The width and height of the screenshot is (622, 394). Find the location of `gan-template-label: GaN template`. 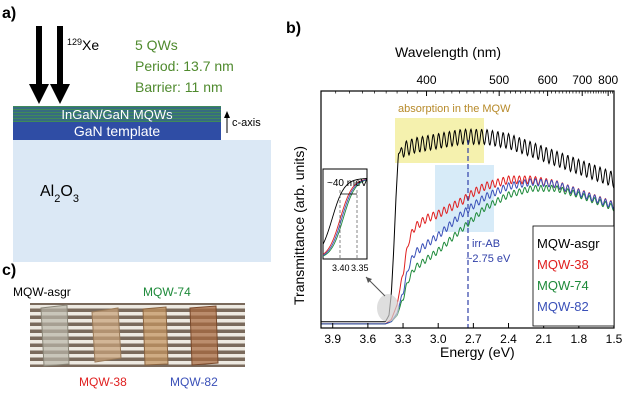

gan-template-label: GaN template is located at coordinates (117, 131).